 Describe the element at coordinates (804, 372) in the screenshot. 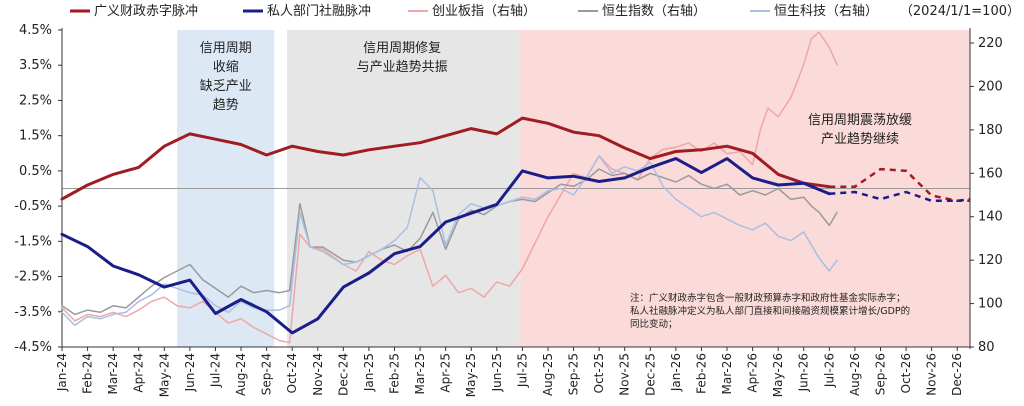

I see `x-tick-label: Jun-26` at that location.